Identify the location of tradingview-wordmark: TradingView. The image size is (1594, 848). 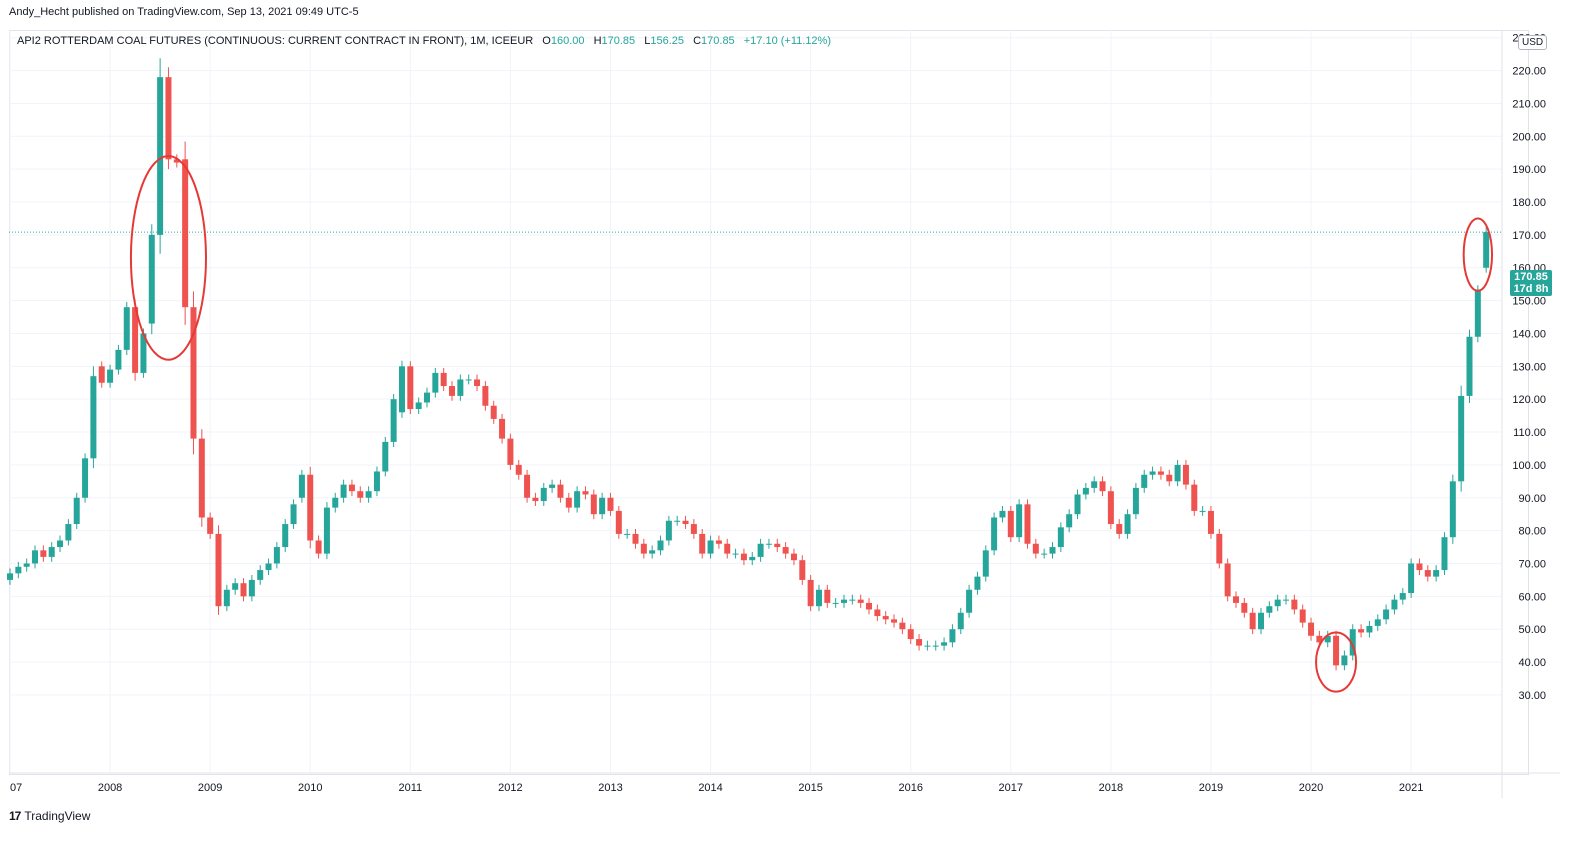
(57, 816).